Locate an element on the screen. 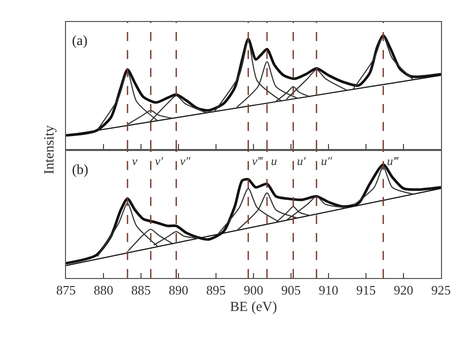  x-tick-label: 885 is located at coordinates (141, 290).